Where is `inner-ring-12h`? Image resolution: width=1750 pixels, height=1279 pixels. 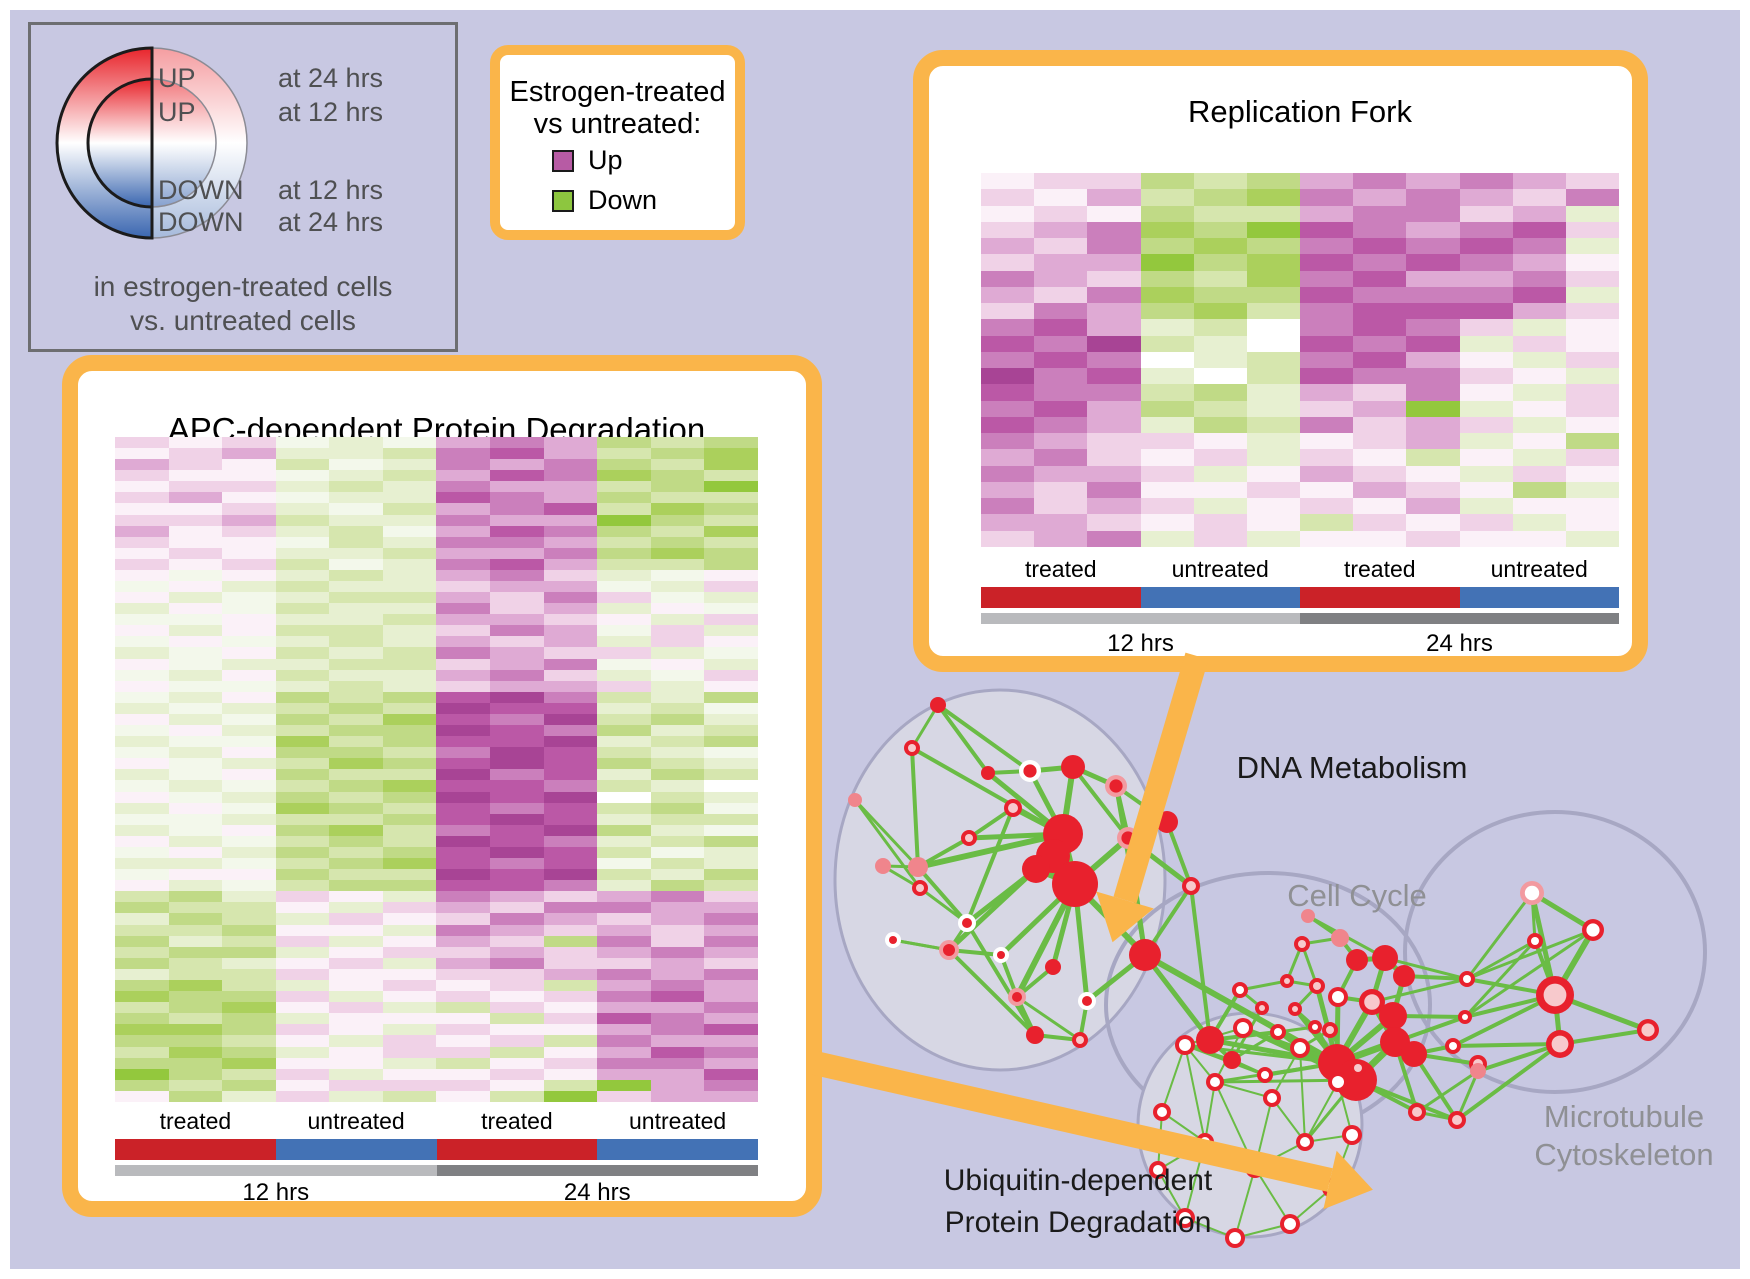 inner-ring-12h is located at coordinates (120, 143).